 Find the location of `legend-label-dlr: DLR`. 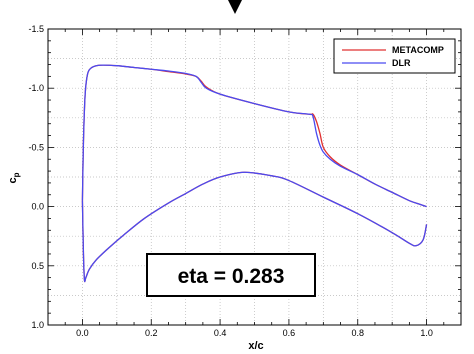

legend-label-dlr: DLR is located at coordinates (401, 63).